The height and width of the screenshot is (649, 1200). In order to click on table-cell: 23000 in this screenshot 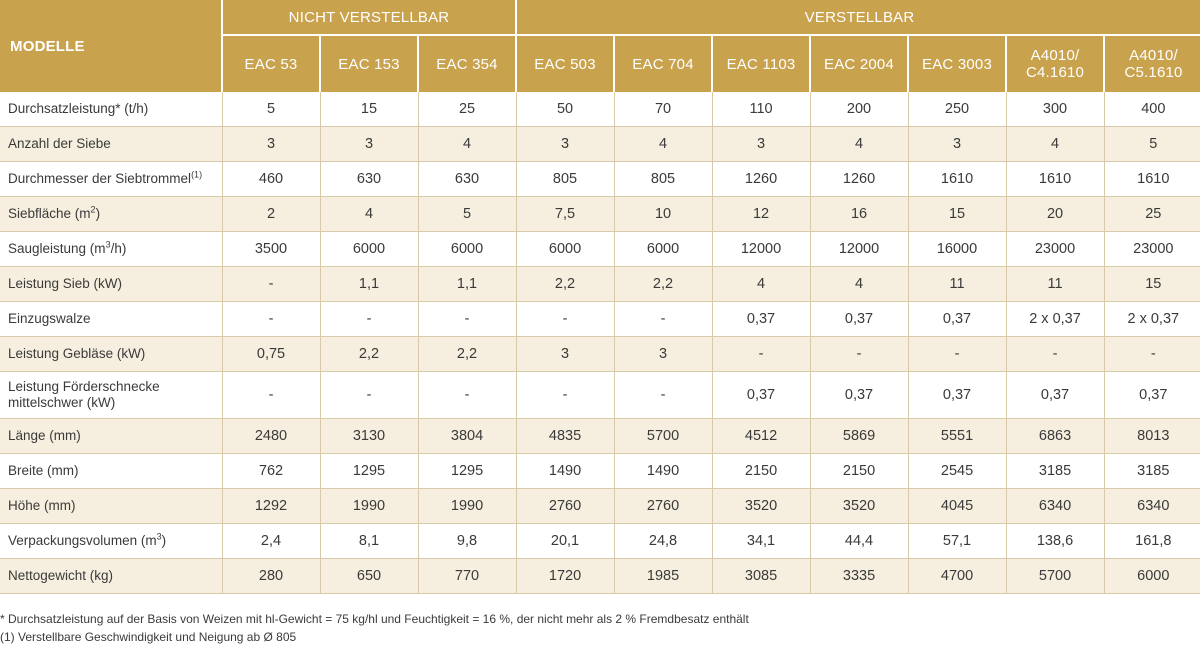, I will do `click(1152, 249)`.